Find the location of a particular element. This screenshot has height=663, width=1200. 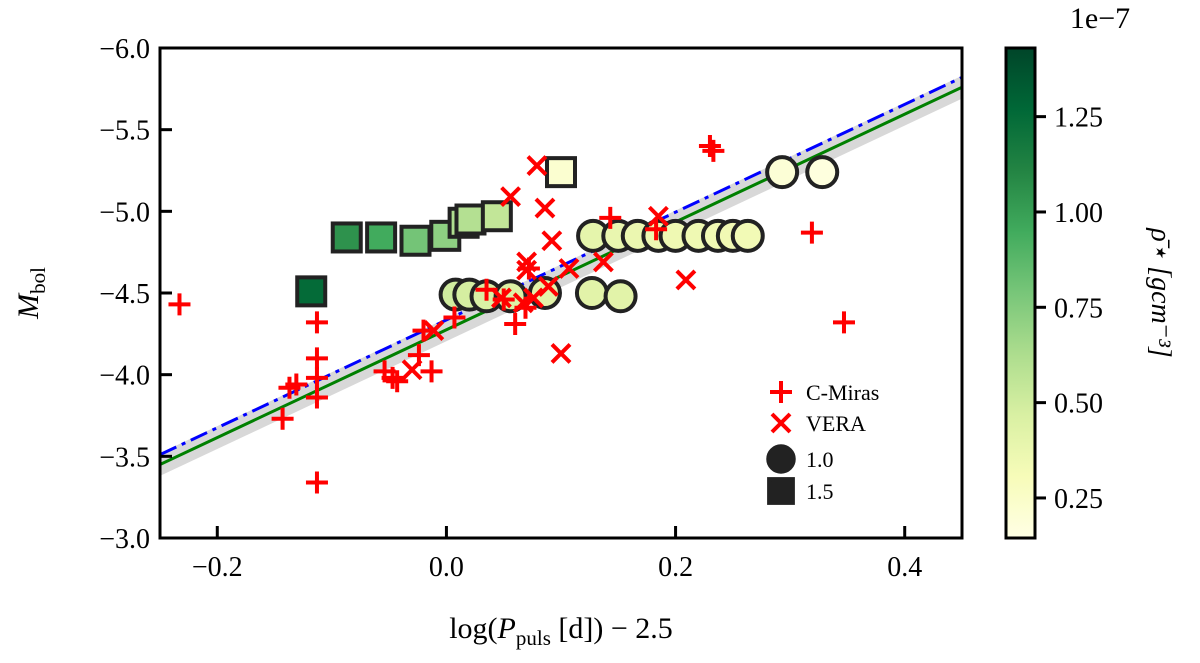

colorbar is located at coordinates (1020, 293).